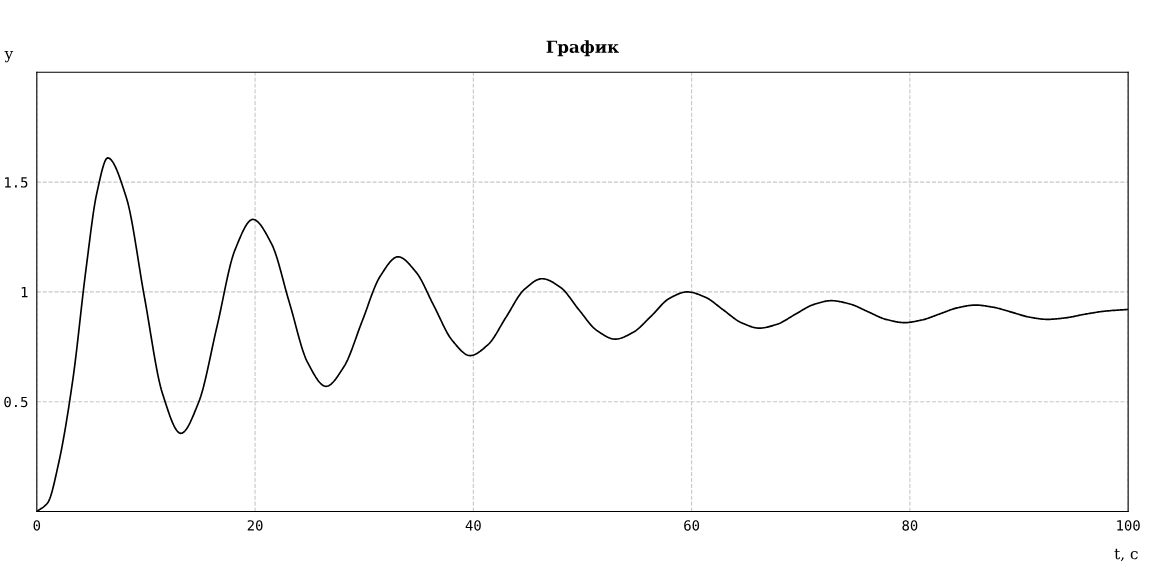 This screenshot has width=1150, height=578. What do you see at coordinates (16, 182) in the screenshot?
I see `y-tick-label: 1.5` at bounding box center [16, 182].